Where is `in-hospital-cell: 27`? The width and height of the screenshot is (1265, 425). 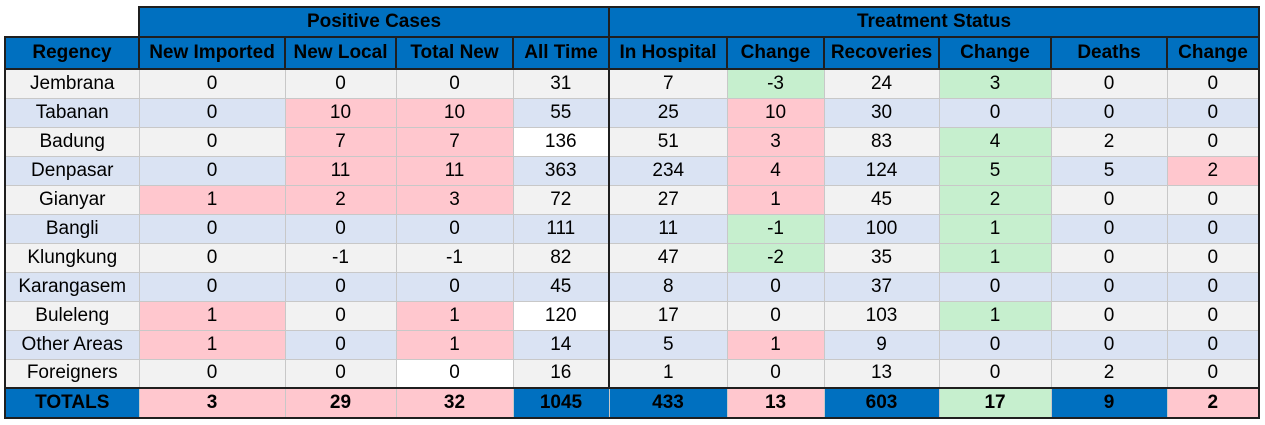 in-hospital-cell: 27 is located at coordinates (668, 199).